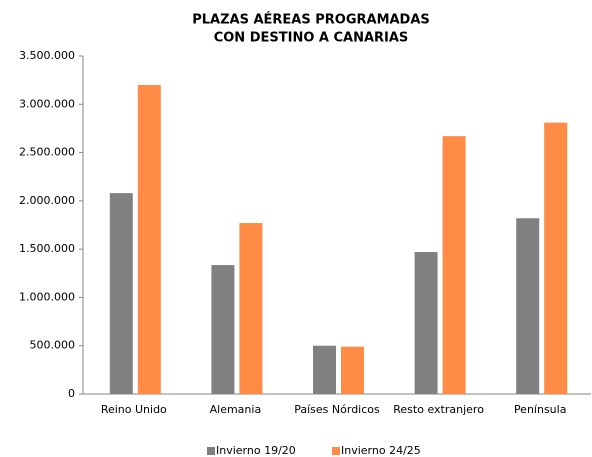 The height and width of the screenshot is (457, 592). Describe the element at coordinates (311, 20) in the screenshot. I see `chart-title: PLAZAS AÉREAS PROGRAMADAS` at that location.